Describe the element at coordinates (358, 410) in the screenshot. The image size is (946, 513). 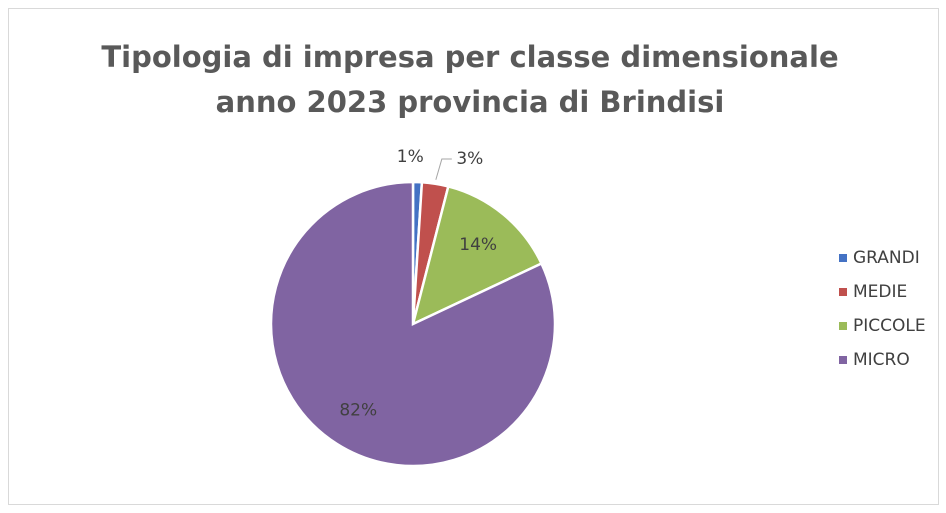
I see `data-label: 82%` at that location.